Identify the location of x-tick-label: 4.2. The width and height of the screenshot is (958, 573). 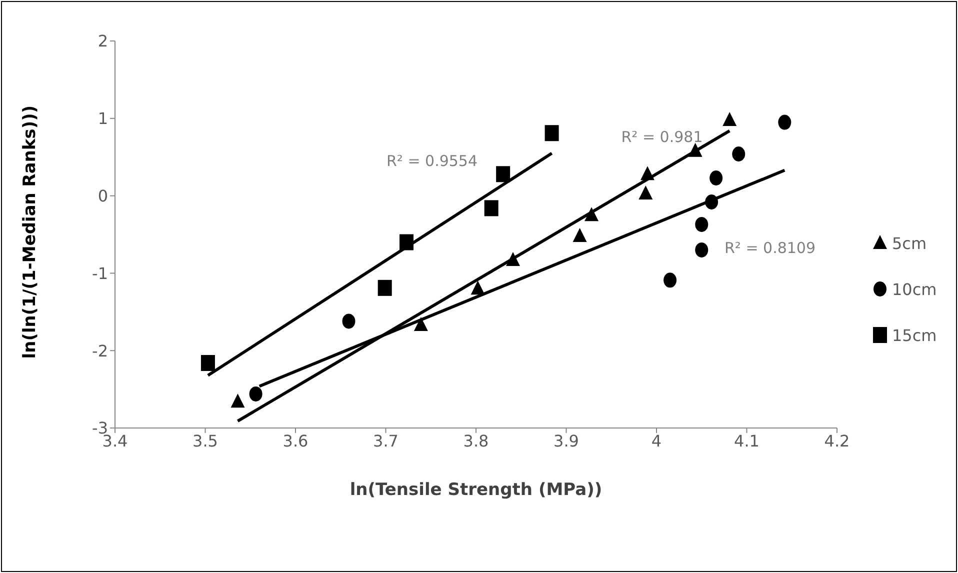
(837, 440).